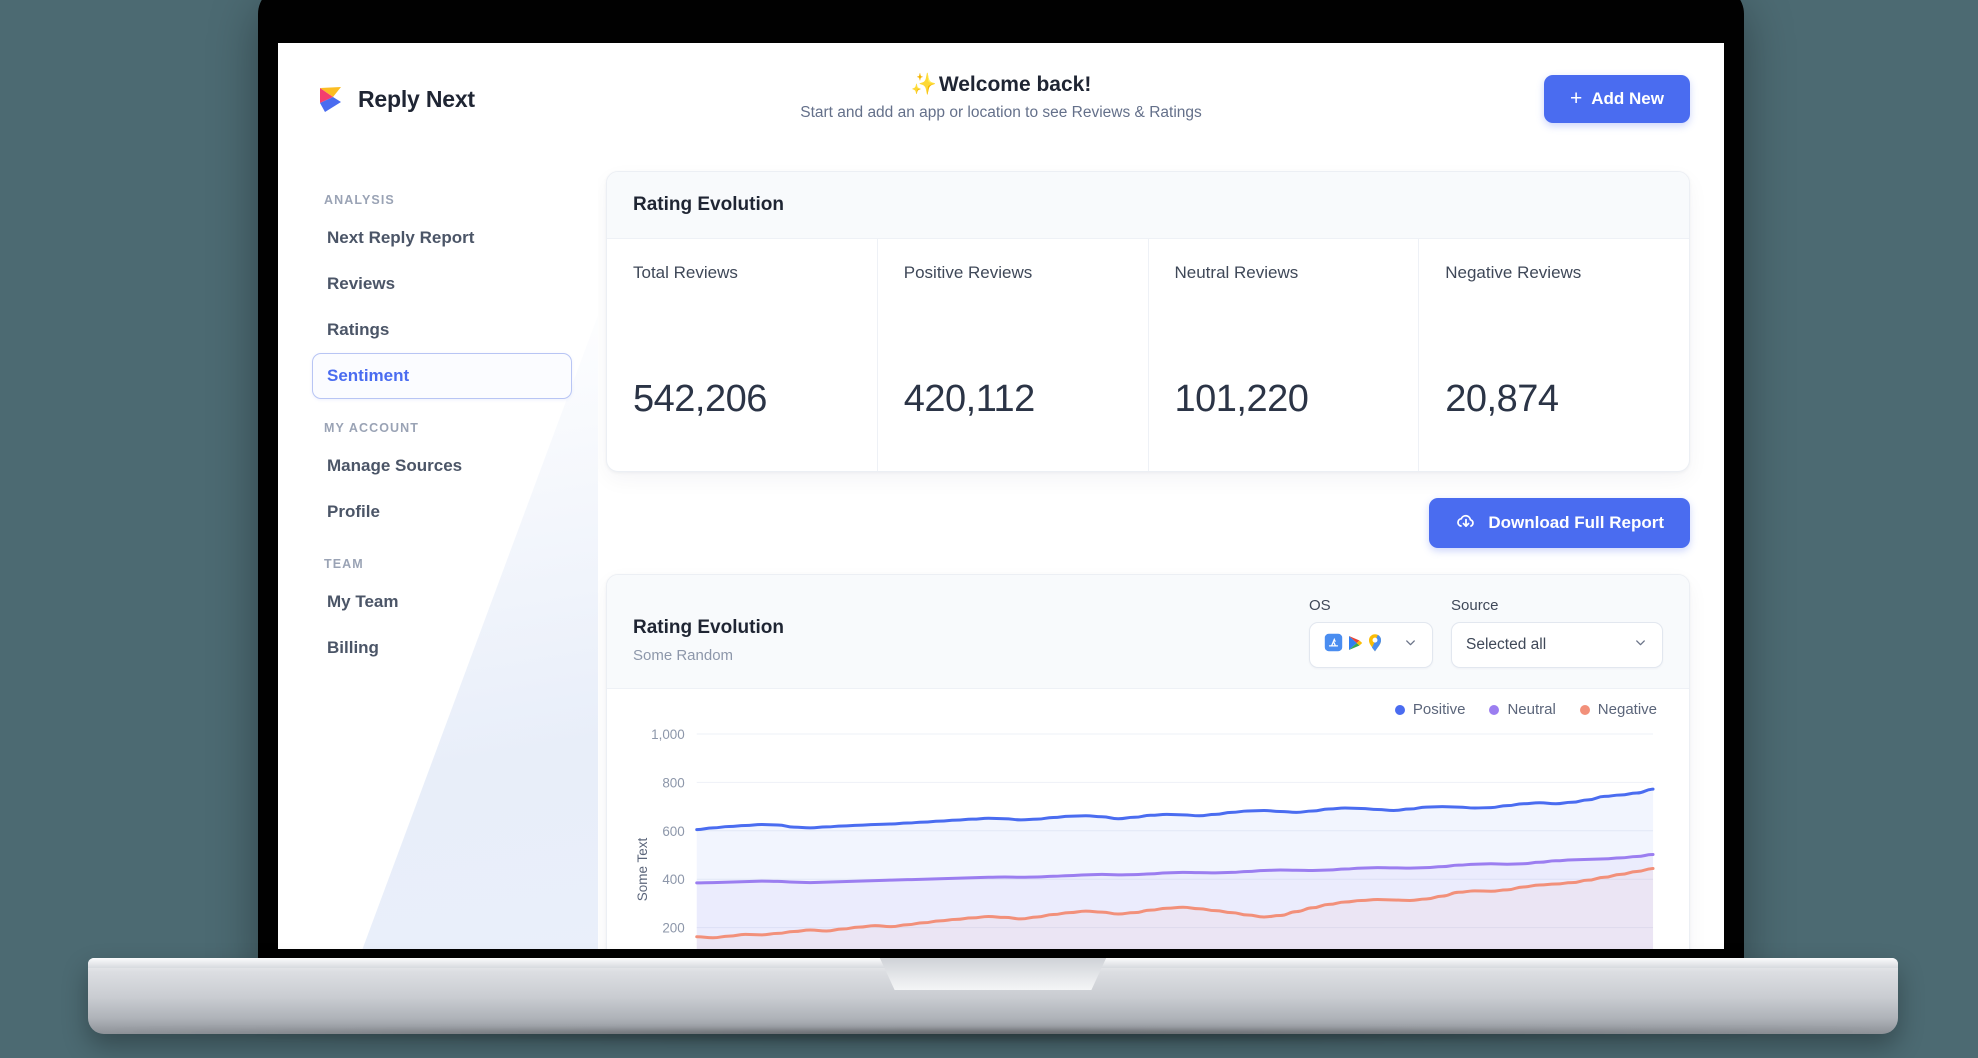 Image resolution: width=1978 pixels, height=1058 pixels. What do you see at coordinates (1475, 605) in the screenshot?
I see `source-filter-label: Source` at bounding box center [1475, 605].